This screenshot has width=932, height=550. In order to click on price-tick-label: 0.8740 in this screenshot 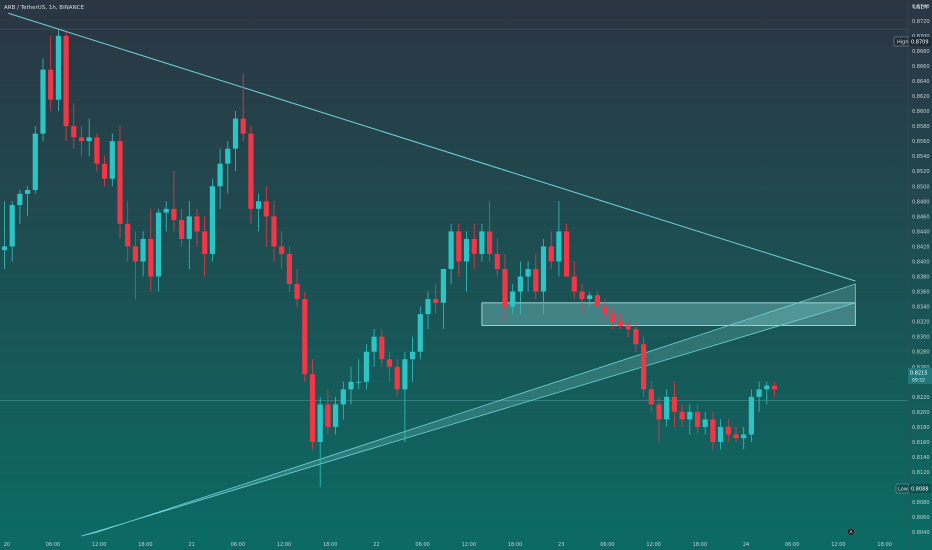, I will do `click(921, 7)`.